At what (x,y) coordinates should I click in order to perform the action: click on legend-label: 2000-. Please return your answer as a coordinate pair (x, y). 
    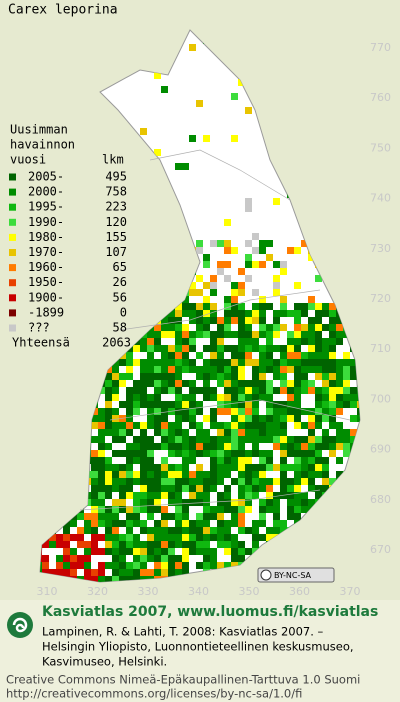
    Looking at the image, I should click on (46, 192).